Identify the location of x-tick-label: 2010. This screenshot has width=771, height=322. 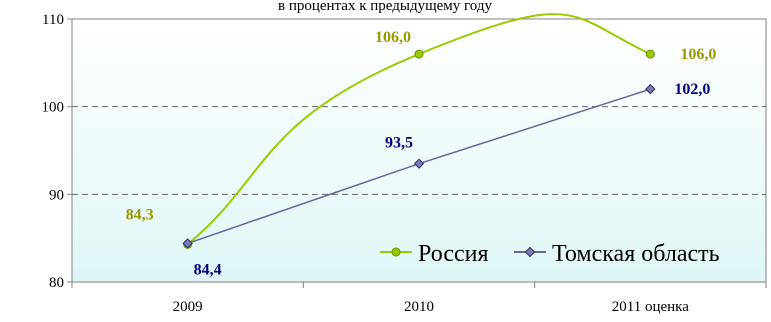
(419, 307).